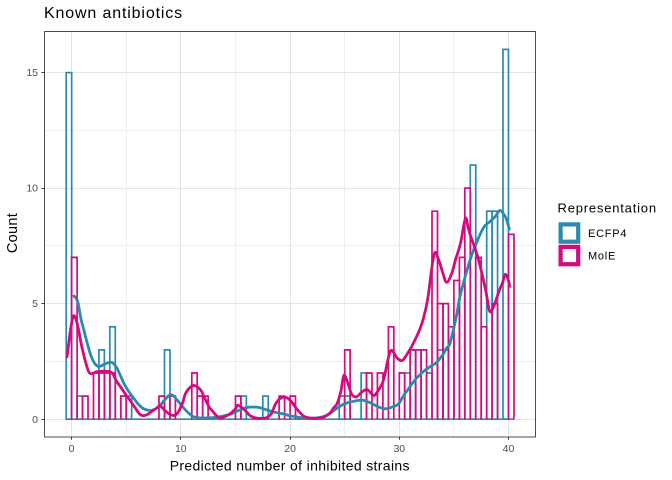  I want to click on svg-text: ECFP4, so click(607, 234).